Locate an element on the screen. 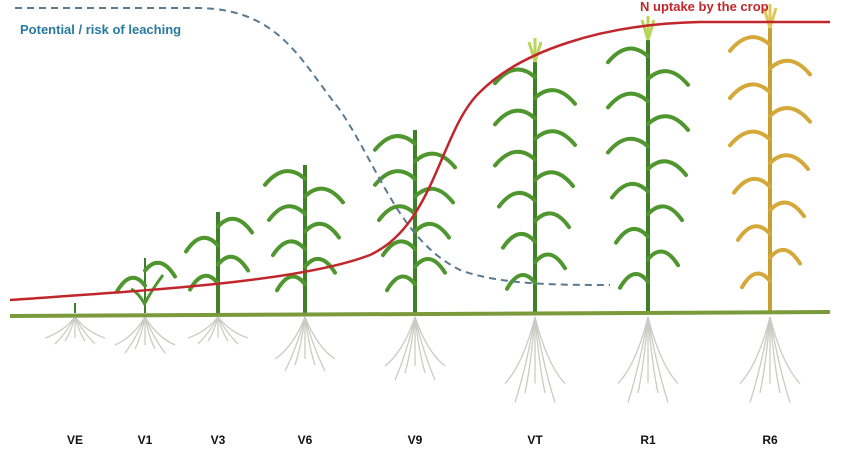 This screenshot has width=845, height=450. stage-label: R6 is located at coordinates (770, 440).